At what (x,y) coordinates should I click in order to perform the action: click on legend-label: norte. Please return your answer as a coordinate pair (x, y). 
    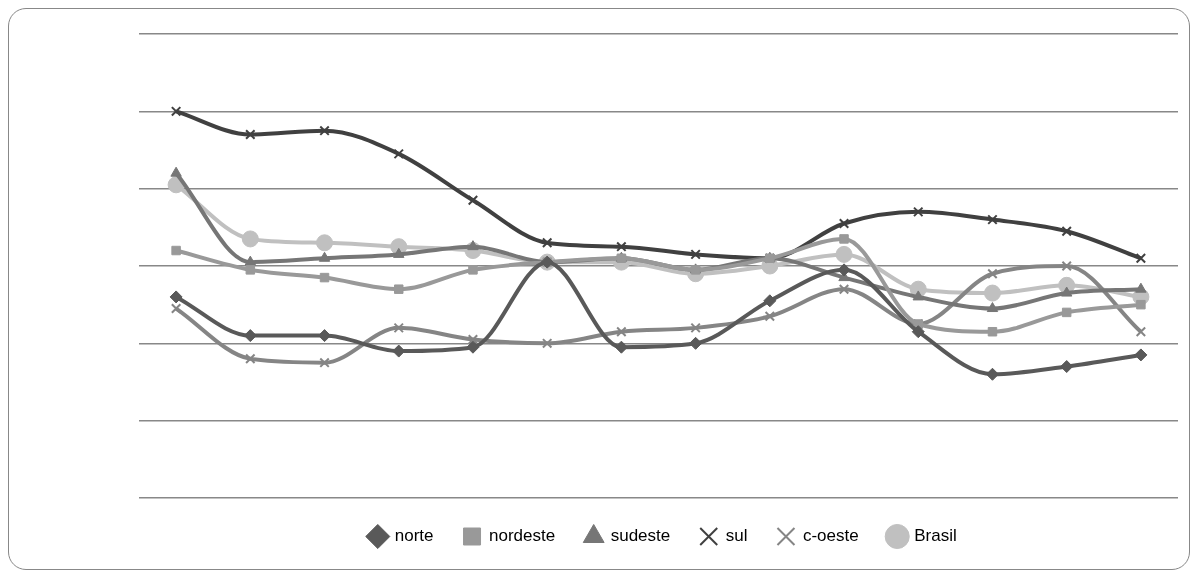
    Looking at the image, I should click on (414, 536).